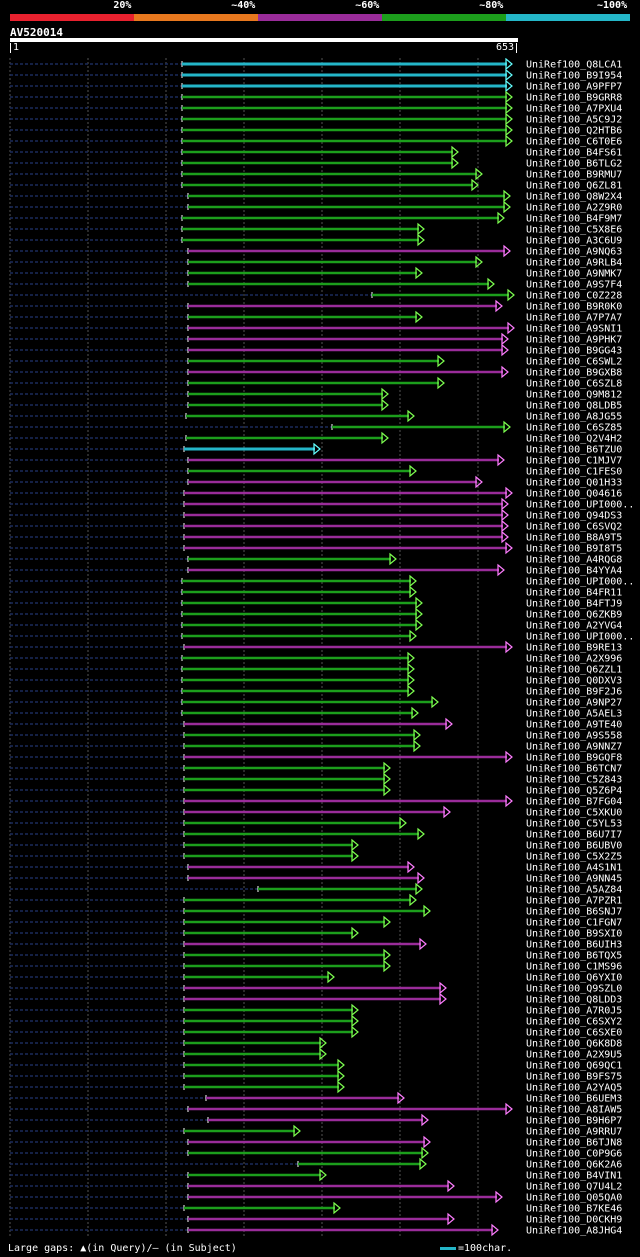  I want to click on hit-label: UniRef100_A9S7F4, so click(574, 285).